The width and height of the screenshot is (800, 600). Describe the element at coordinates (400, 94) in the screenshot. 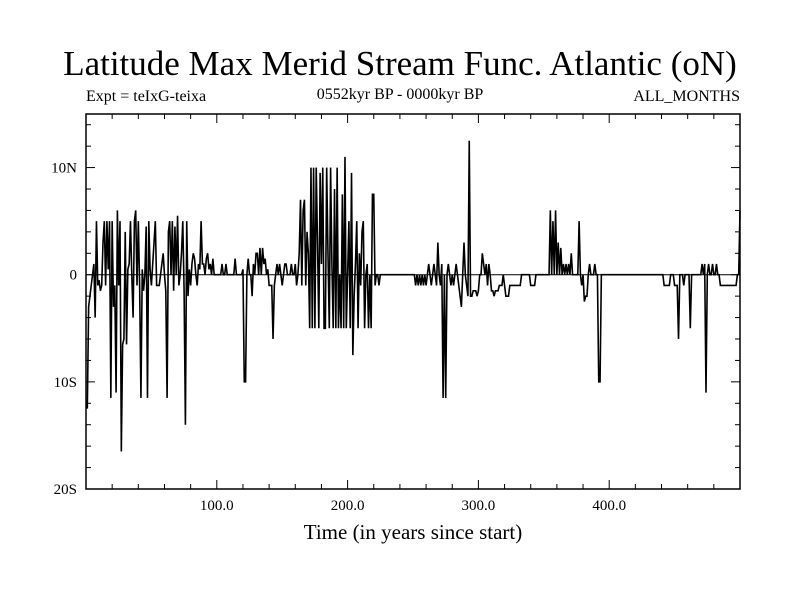

I see `period-label: 0552kyr BP - 0000kyr BP` at that location.